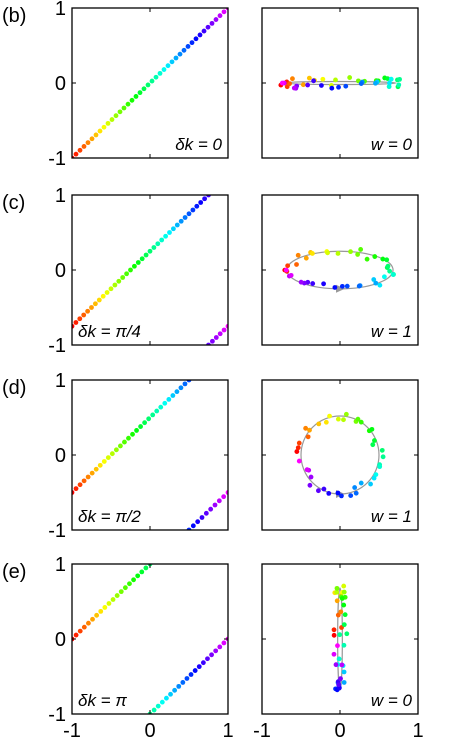 The image size is (474, 749). Describe the element at coordinates (14, 388) in the screenshot. I see `panel-label: (d)` at that location.